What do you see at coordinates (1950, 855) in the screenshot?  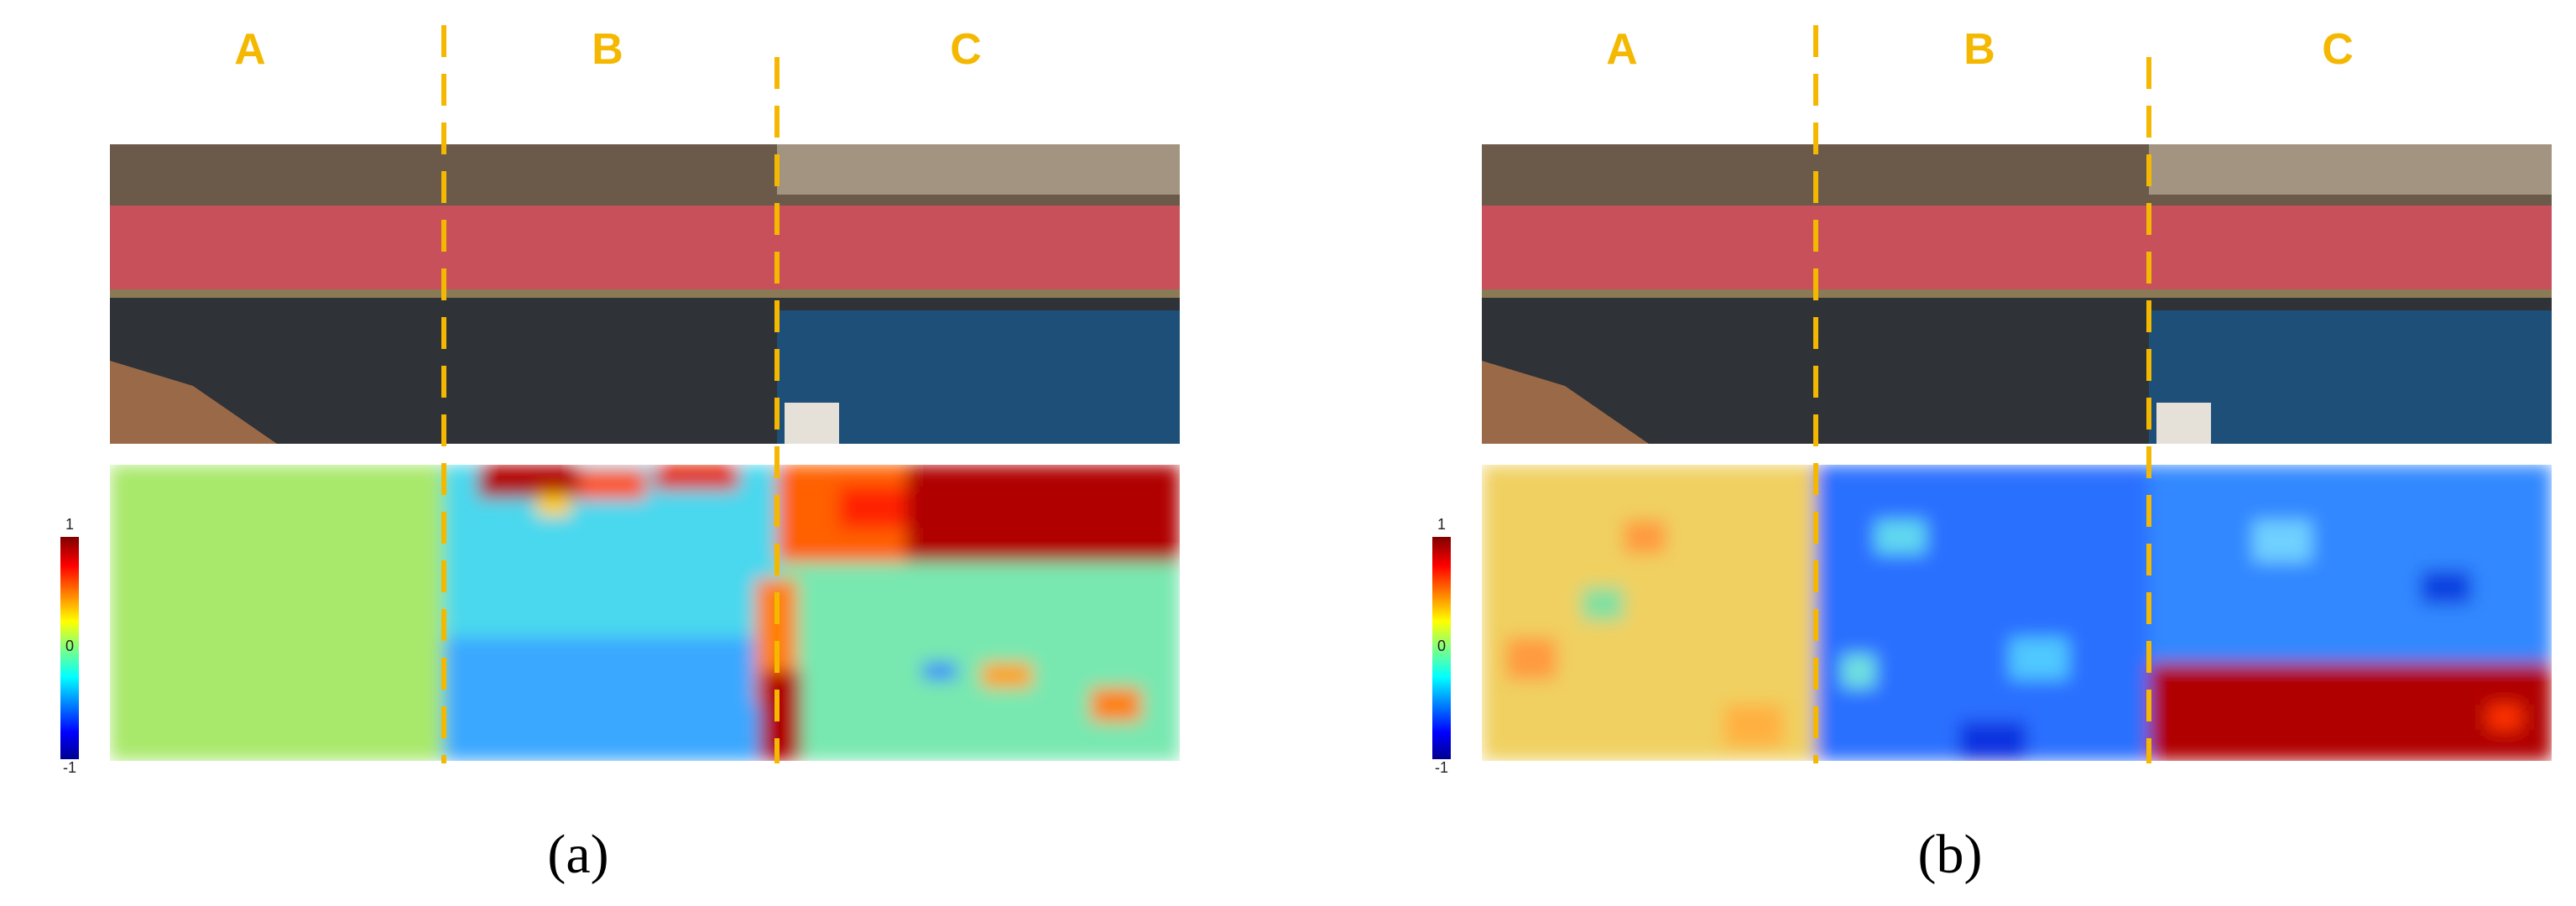 I see `caption: (b)` at bounding box center [1950, 855].